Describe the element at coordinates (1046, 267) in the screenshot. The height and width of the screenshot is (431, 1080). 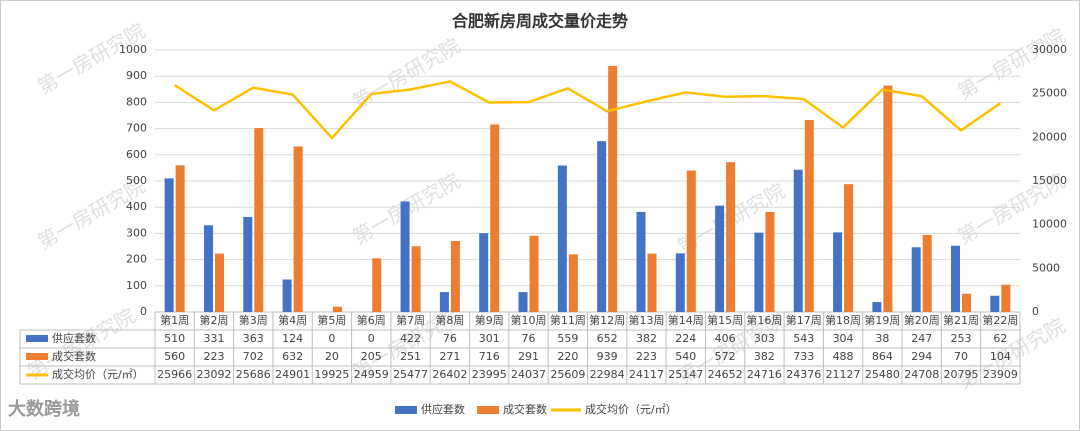
I see `y2-tick-label: 5000` at that location.